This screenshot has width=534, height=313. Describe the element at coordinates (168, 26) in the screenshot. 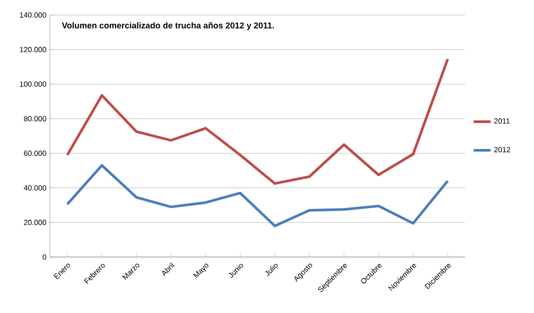

I see `text: Volumen comercializado de trucha años 2012 y 2011.` at that location.